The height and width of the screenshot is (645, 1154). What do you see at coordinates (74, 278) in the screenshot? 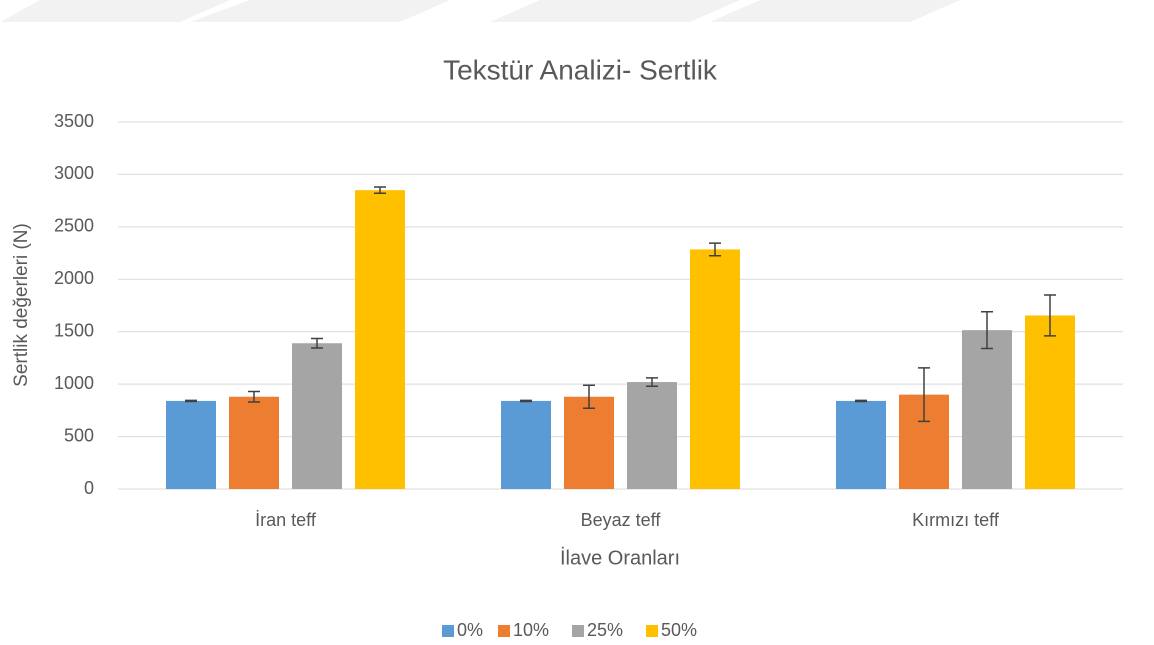
I see `y-tick-label: 2000` at bounding box center [74, 278].